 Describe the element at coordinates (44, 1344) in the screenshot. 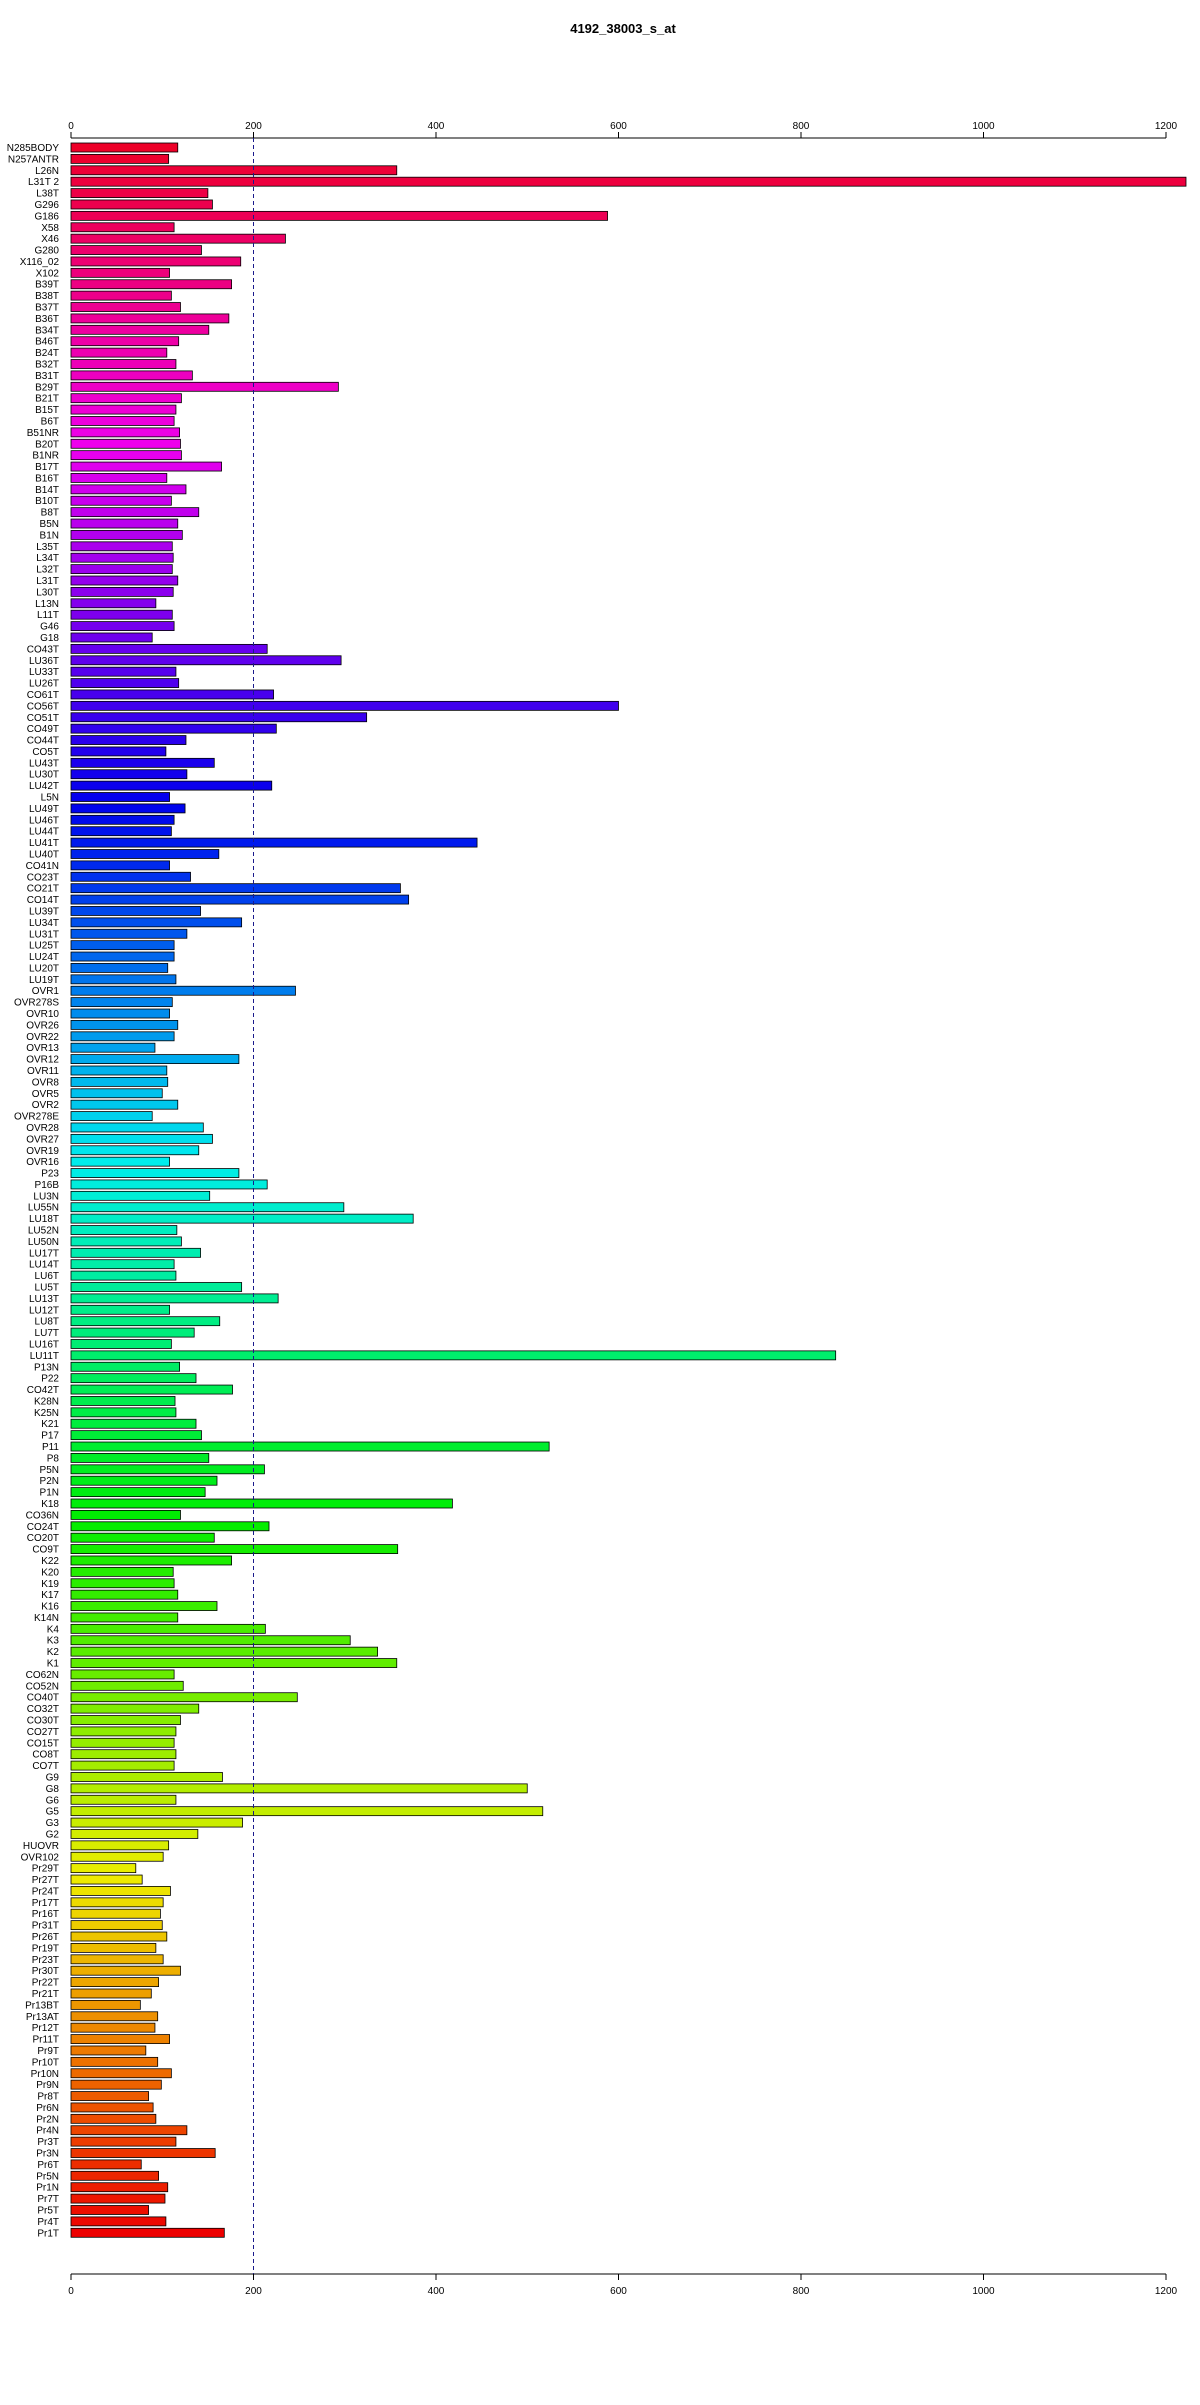

I see `category-label: LU16T` at that location.